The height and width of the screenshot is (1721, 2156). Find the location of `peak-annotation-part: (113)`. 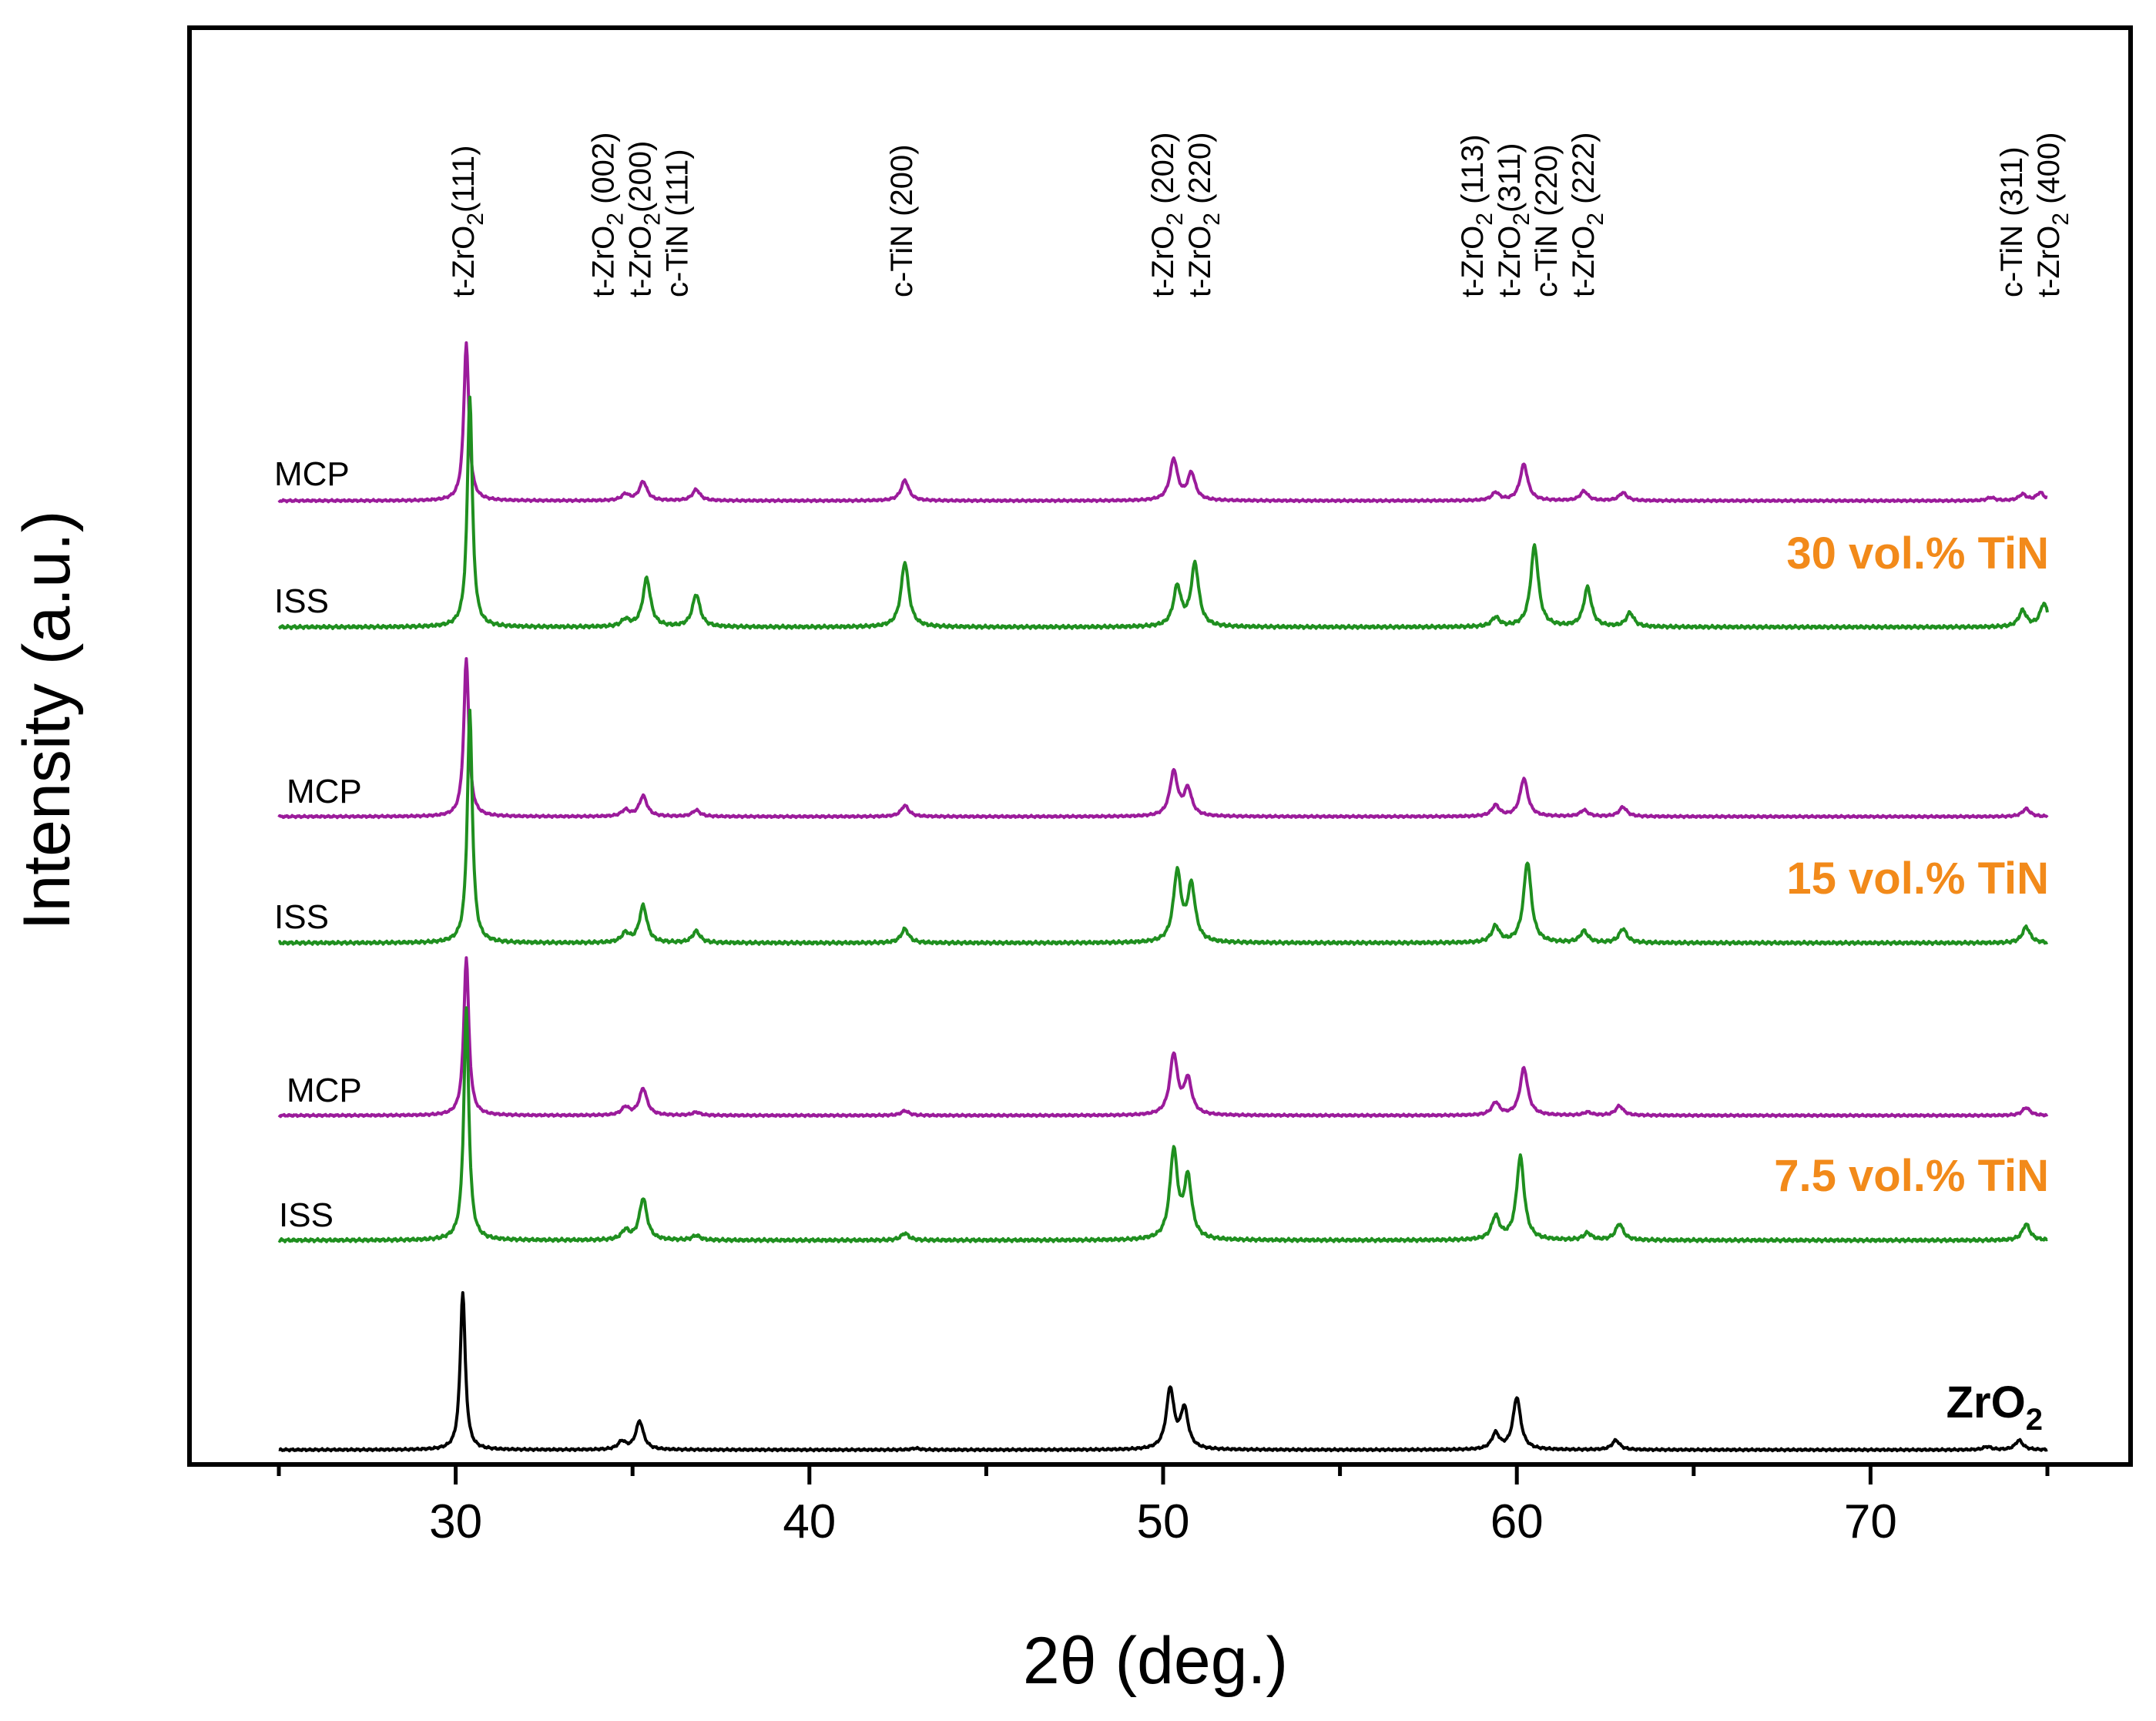

peak-annotation-part: (113) is located at coordinates (1473, 173).